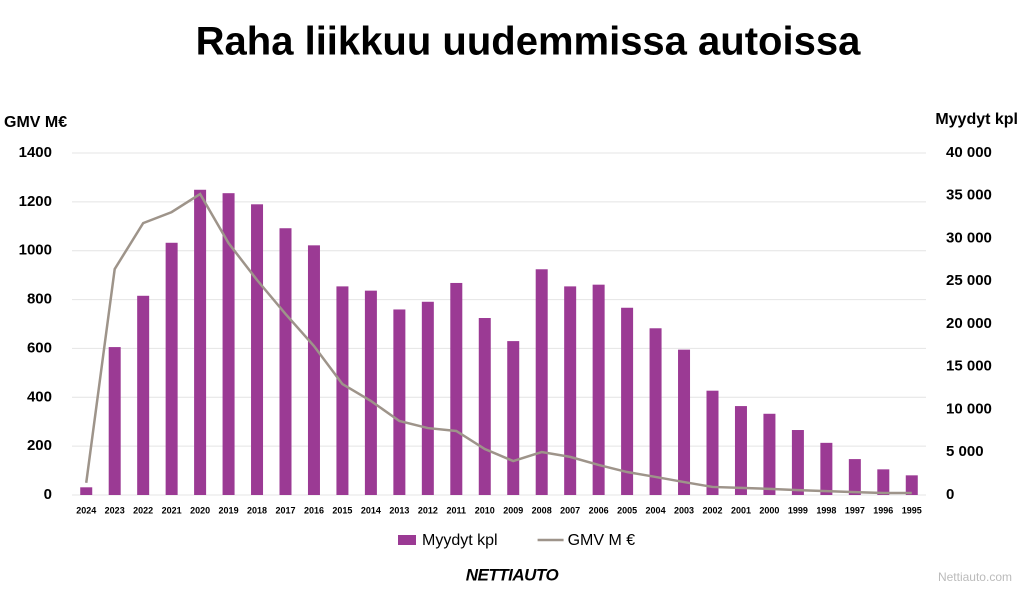 The height and width of the screenshot is (595, 1024). I want to click on y2-tick-label: 40 000, so click(969, 152).